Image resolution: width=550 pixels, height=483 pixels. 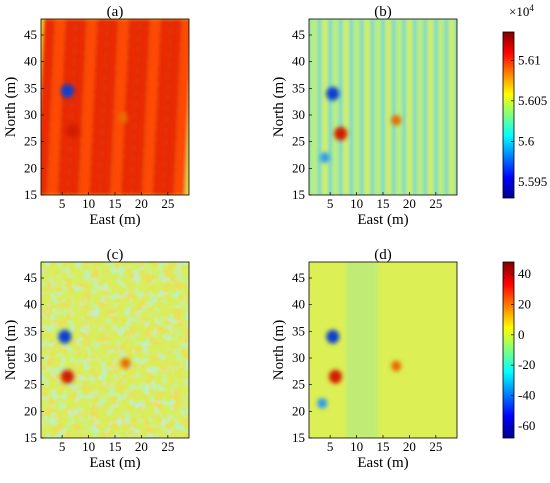 What do you see at coordinates (526, 364) in the screenshot?
I see `colorbar-tick-label: -20` at bounding box center [526, 364].